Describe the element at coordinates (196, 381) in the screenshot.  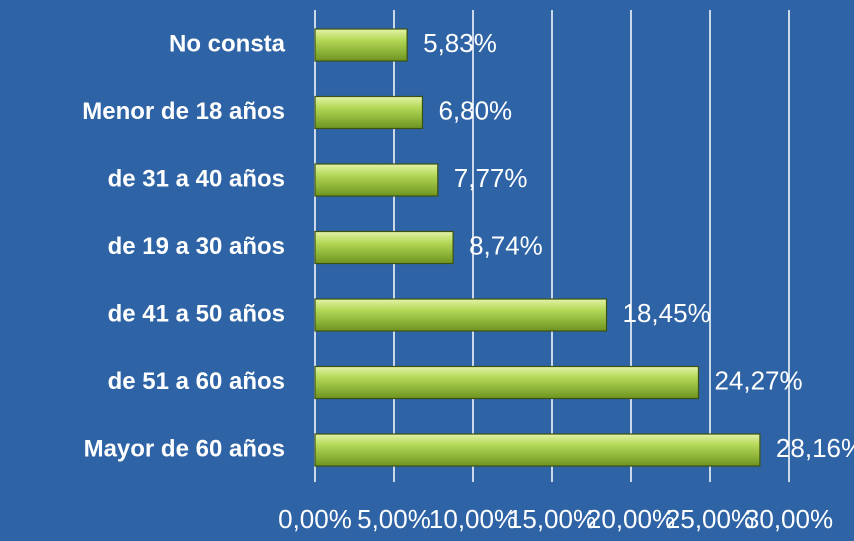
I see `category-label: de 51 a 60 años` at that location.